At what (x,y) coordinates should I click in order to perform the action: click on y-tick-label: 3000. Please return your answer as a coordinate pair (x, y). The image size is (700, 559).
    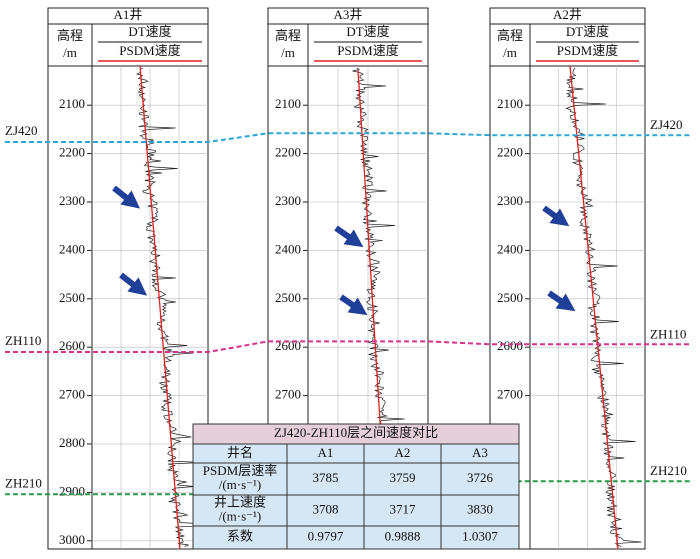
    Looking at the image, I should click on (72, 539).